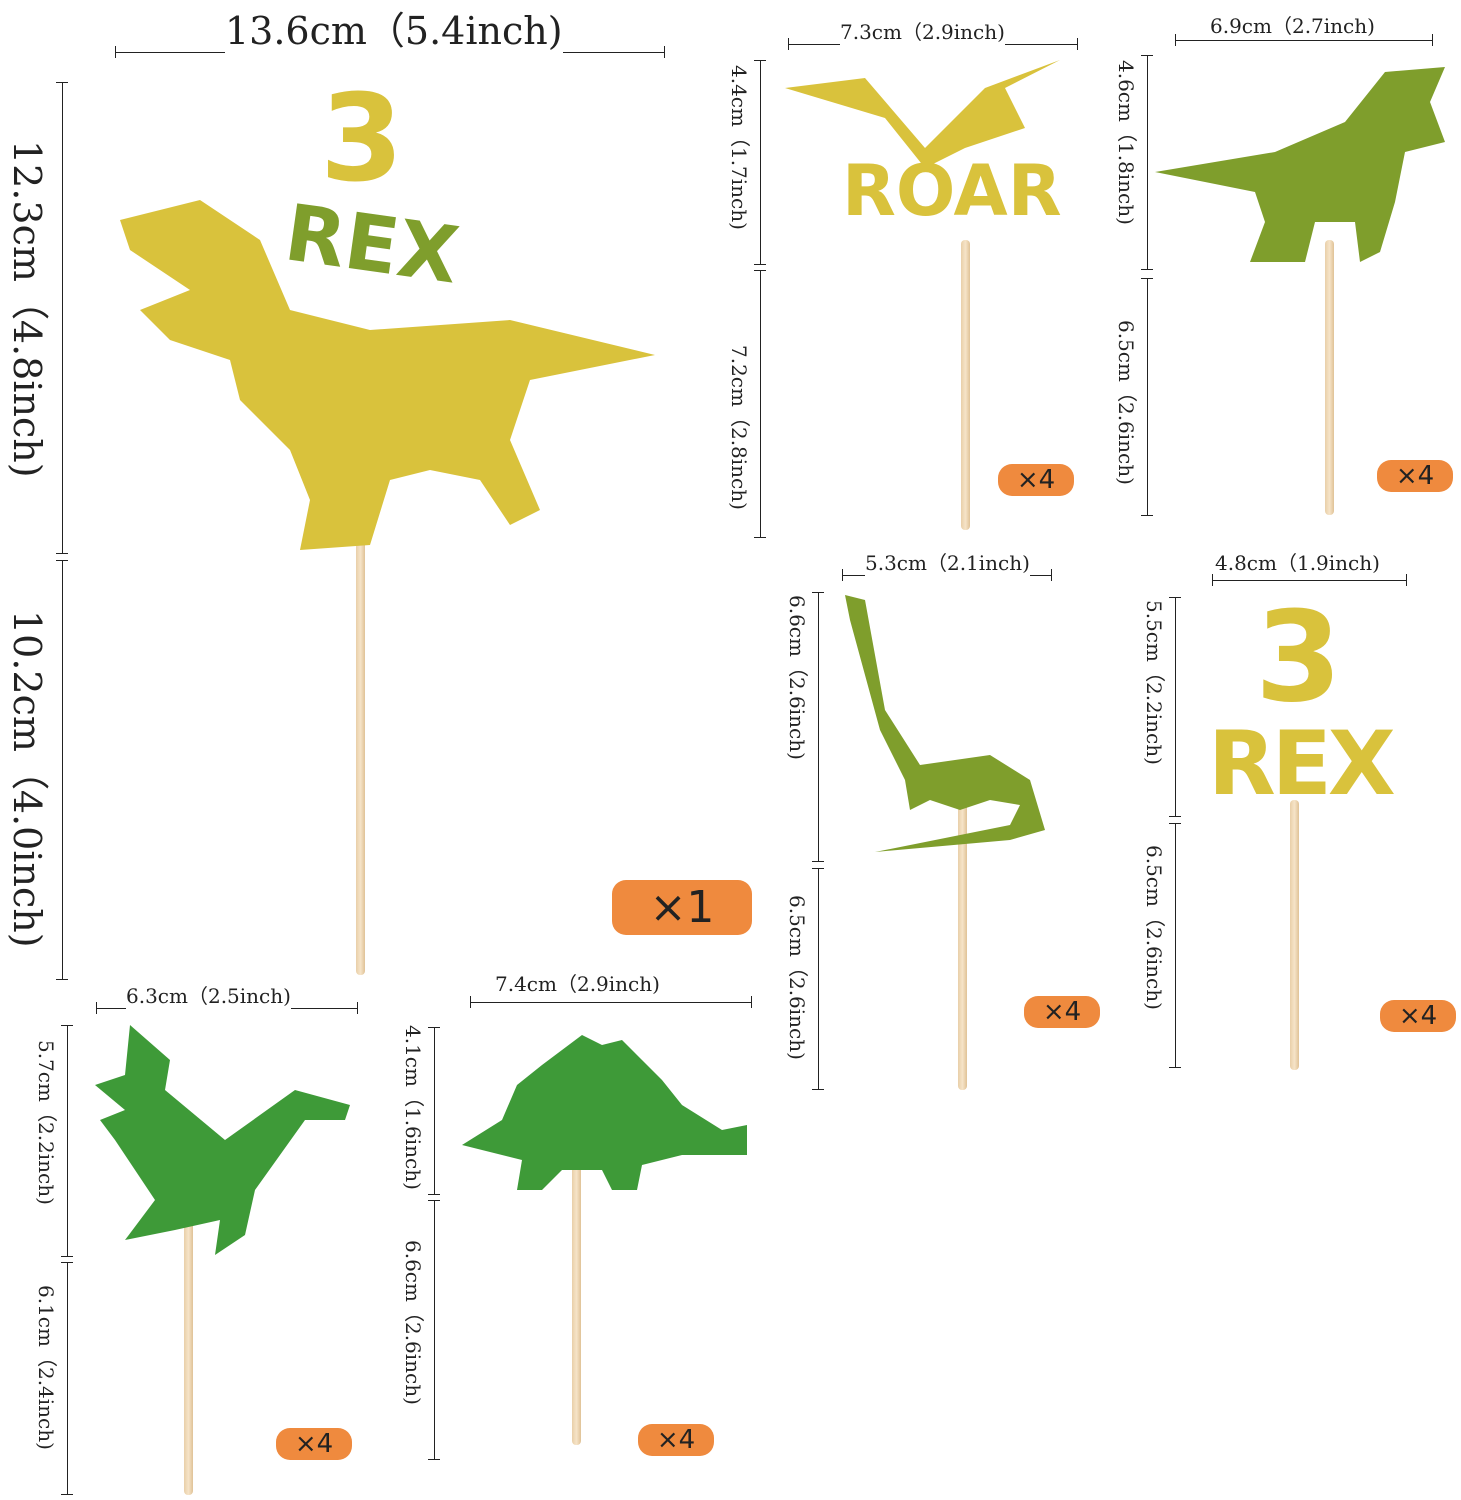 The width and height of the screenshot is (1461, 1500). Describe the element at coordinates (611, 1002) in the screenshot. I see `stego-width-line` at that location.